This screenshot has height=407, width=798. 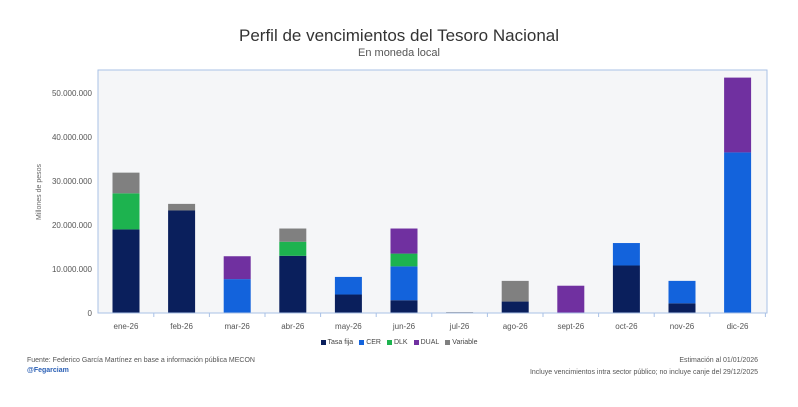 What do you see at coordinates (72, 93) in the screenshot?
I see `y-tick-label: 50.000.000` at bounding box center [72, 93].